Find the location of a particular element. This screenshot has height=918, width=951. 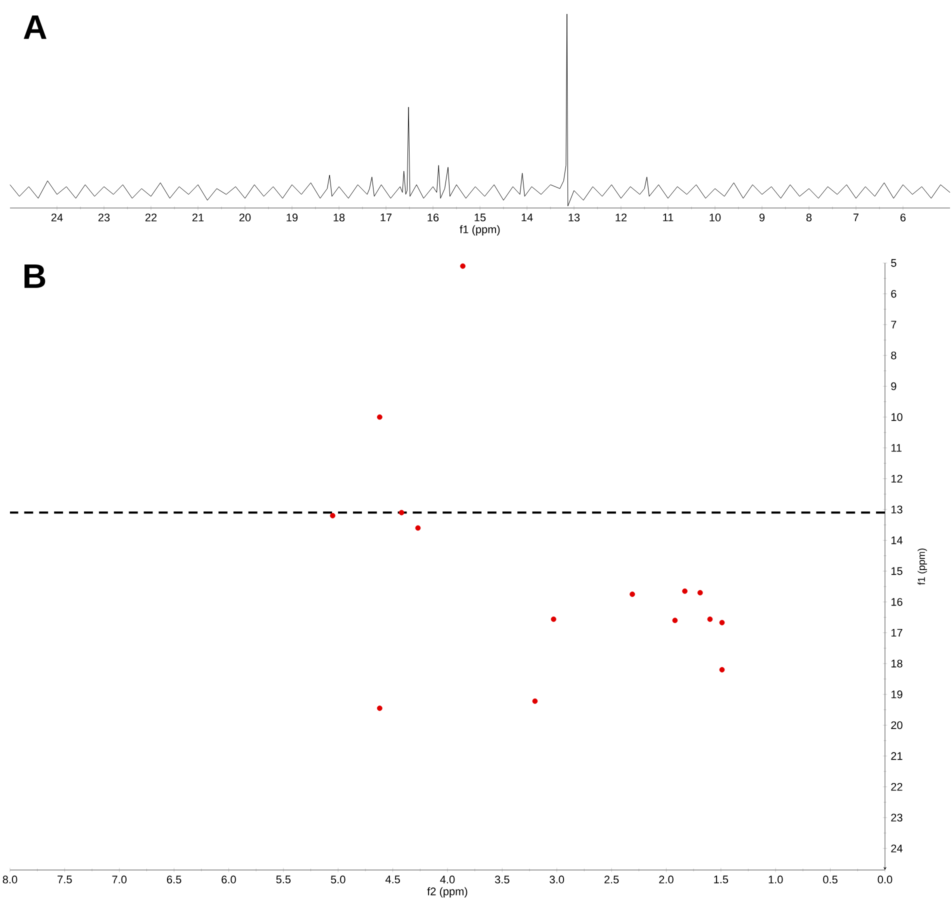

x-tick-label: 2.0 is located at coordinates (666, 880).